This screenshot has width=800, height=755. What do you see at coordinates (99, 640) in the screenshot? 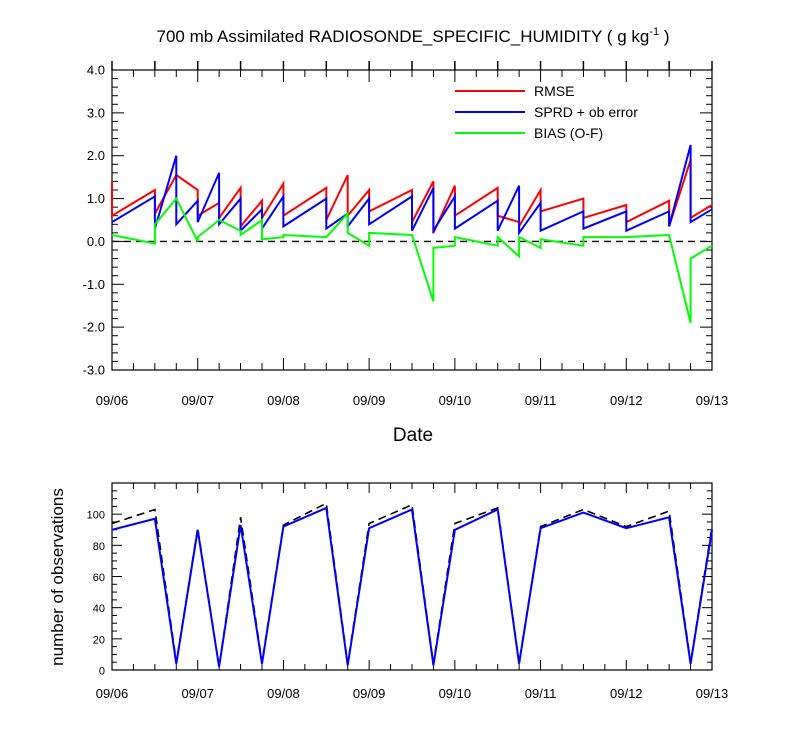
I see `bottom-chart-ytick-label: 20` at bounding box center [99, 640].